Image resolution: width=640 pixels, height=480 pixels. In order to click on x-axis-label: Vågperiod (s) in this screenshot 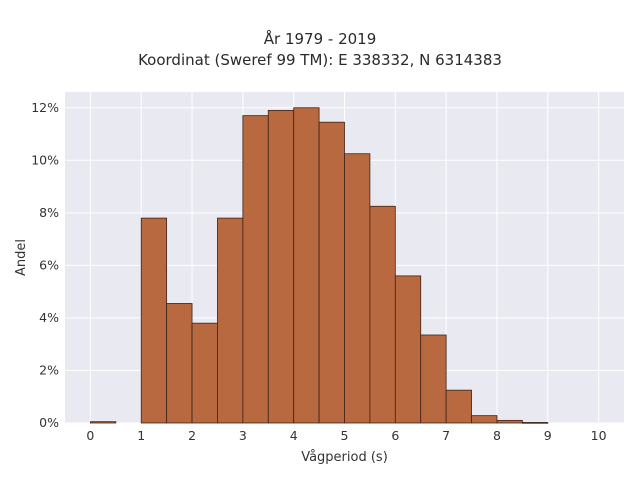, I will do `click(344, 457)`.